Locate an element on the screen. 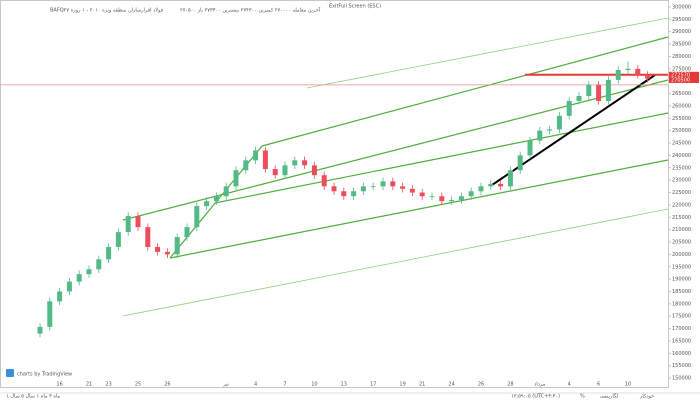 Image resolution: width=700 pixels, height=400 pixels. y-tick-label: 245000 is located at coordinates (681, 144).